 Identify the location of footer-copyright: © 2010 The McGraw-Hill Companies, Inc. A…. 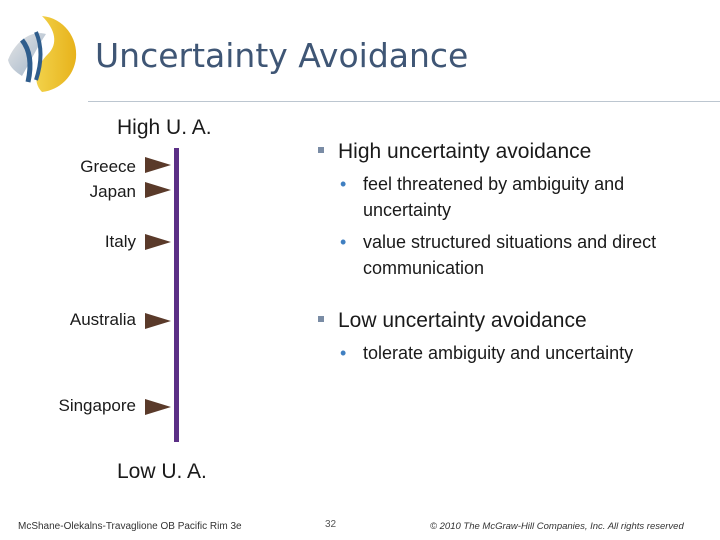
(557, 526).